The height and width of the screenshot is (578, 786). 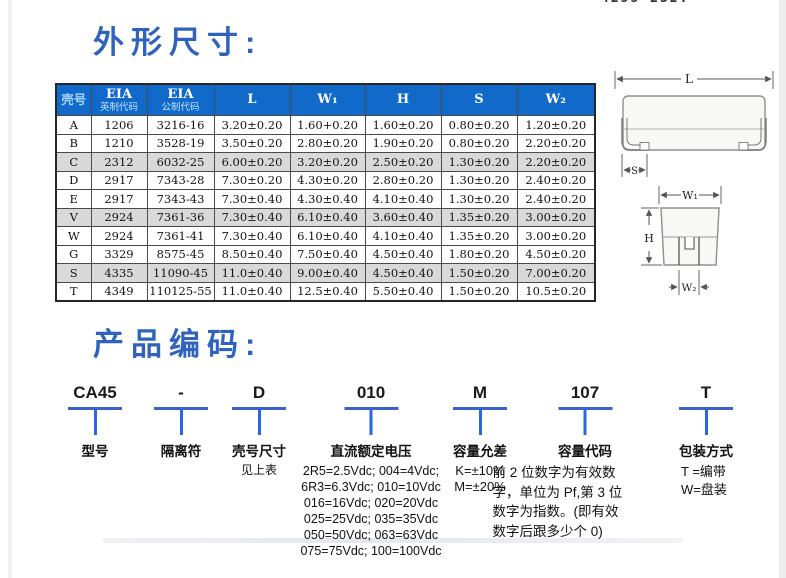 What do you see at coordinates (119, 162) in the screenshot?
I see `cell-eia-imperial: 2312` at bounding box center [119, 162].